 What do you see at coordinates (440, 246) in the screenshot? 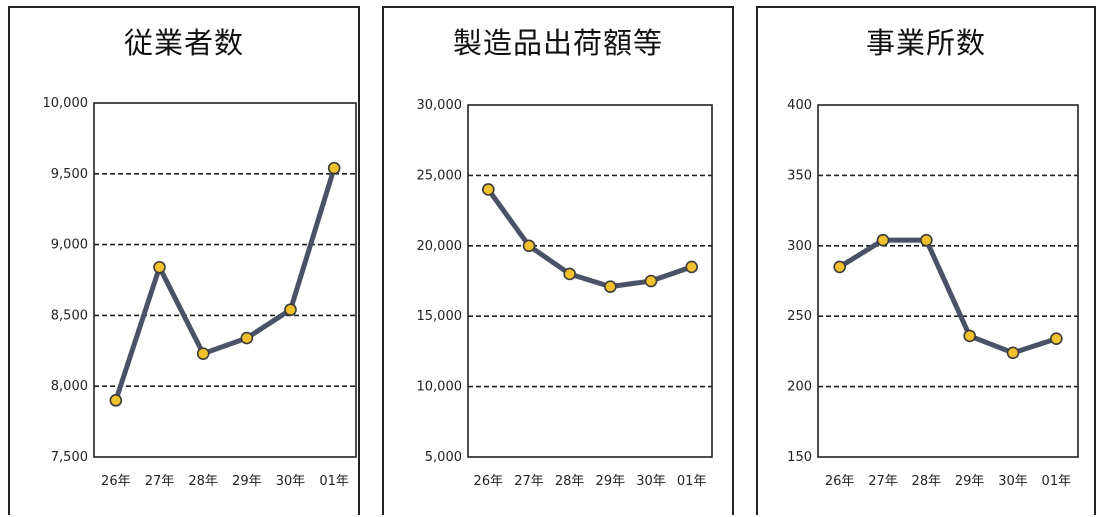
I see `y-tick-label: 20,000` at bounding box center [440, 246].